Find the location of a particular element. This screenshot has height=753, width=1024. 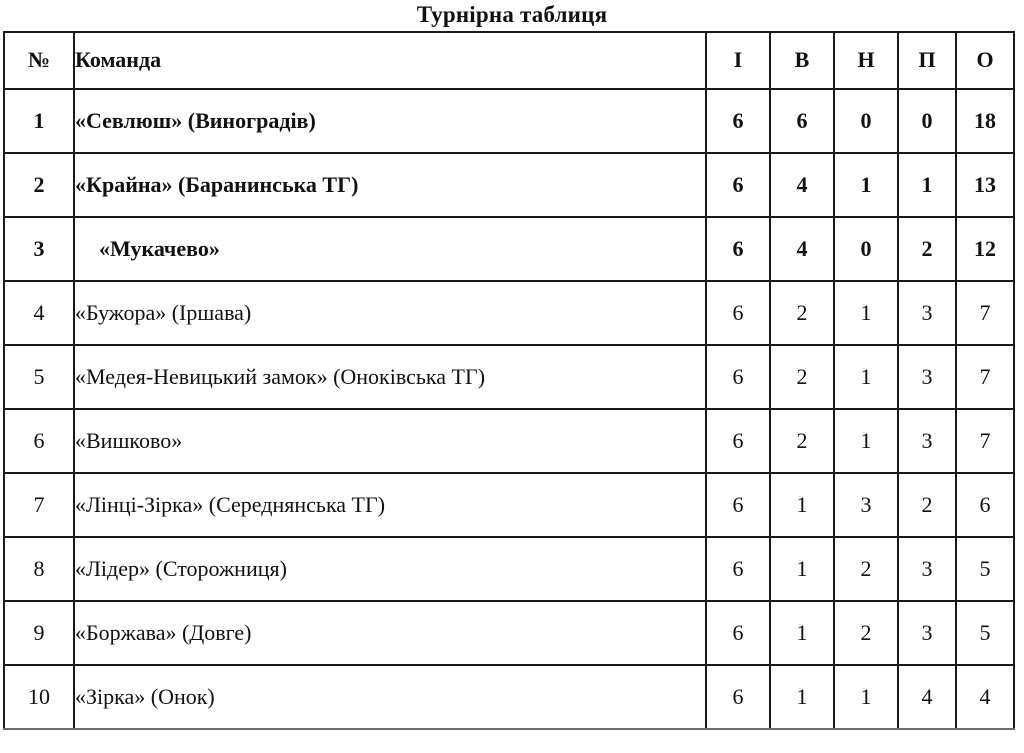

column-header-losses: П is located at coordinates (927, 60).